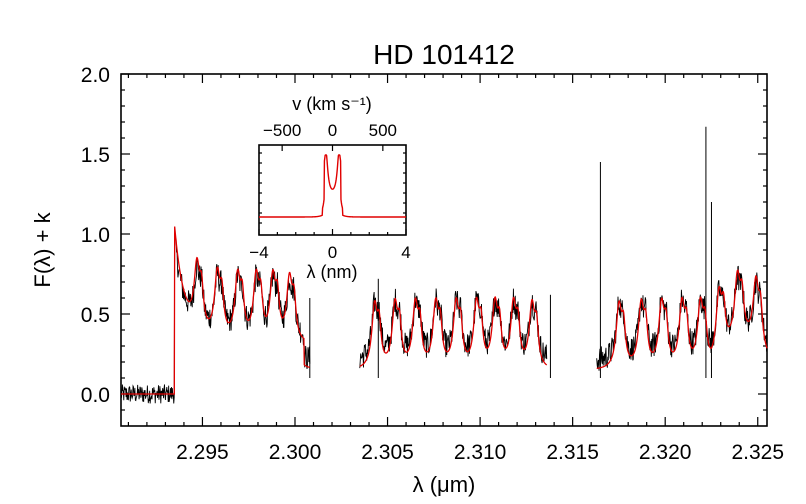 The width and height of the screenshot is (806, 504). I want to click on y-tick-label: 2.0, so click(95, 75).